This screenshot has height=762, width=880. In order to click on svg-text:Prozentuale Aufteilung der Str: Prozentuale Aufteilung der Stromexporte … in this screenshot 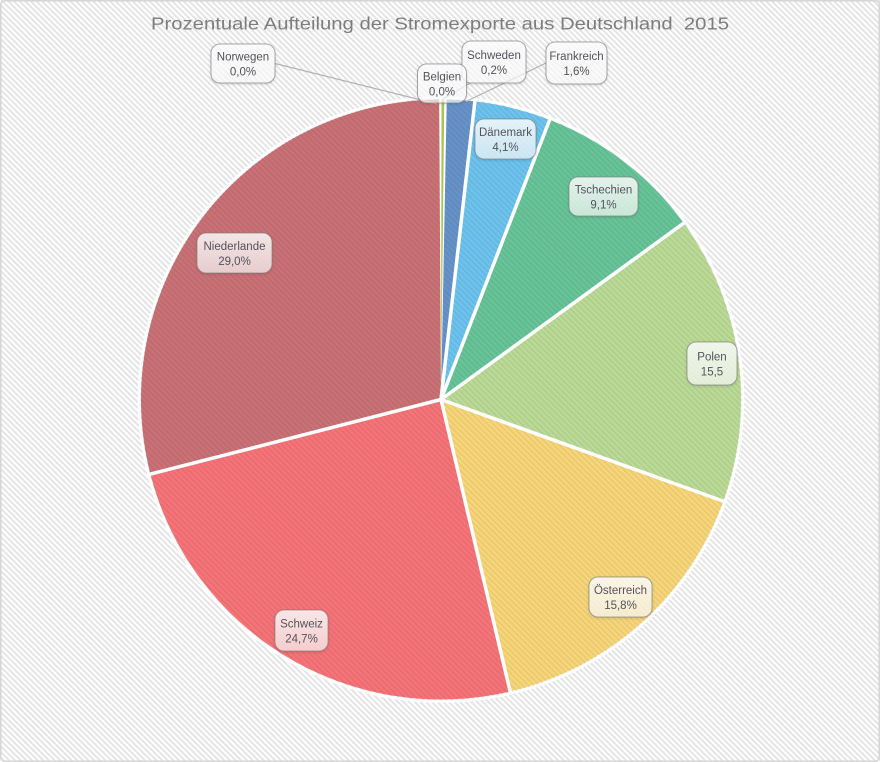, I will do `click(440, 24)`.